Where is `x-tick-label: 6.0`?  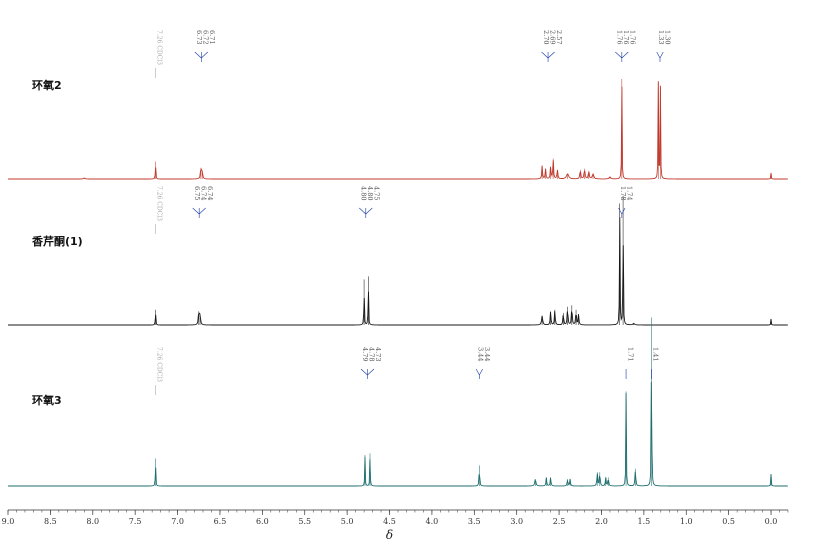
x-tick-label: 6.0 is located at coordinates (262, 521).